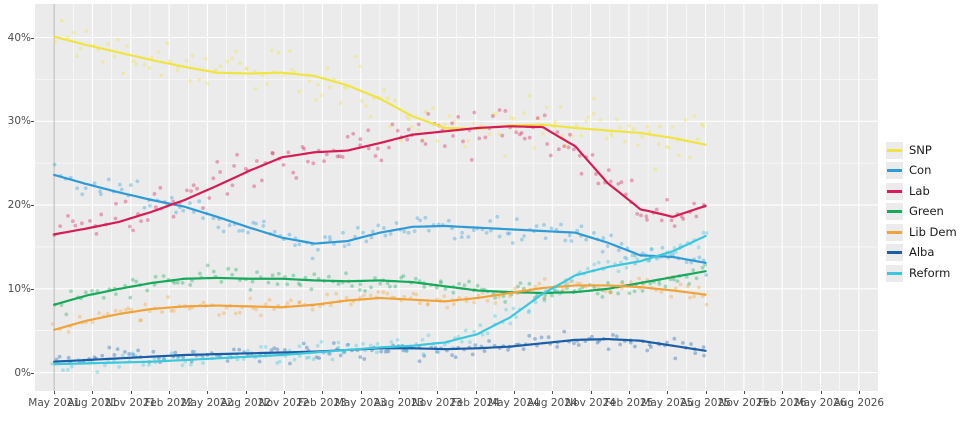 Image resolution: width=960 pixels, height=427 pixels. Describe the element at coordinates (859, 403) in the screenshot. I see `x-tick-label: Aug 2026` at that location.